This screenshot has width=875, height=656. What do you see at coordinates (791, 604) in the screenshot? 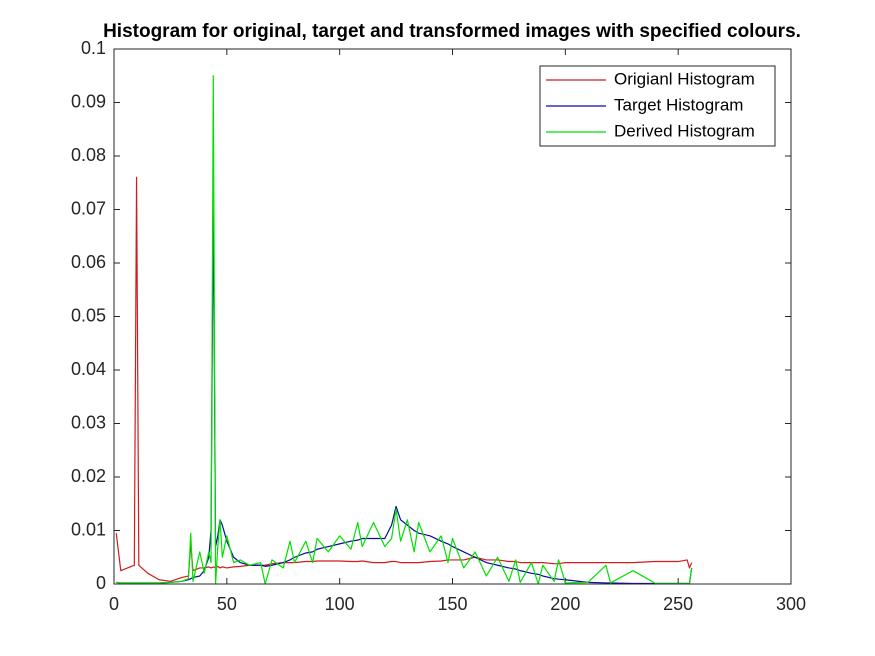
I see `x-tick-label: 300` at bounding box center [791, 604].